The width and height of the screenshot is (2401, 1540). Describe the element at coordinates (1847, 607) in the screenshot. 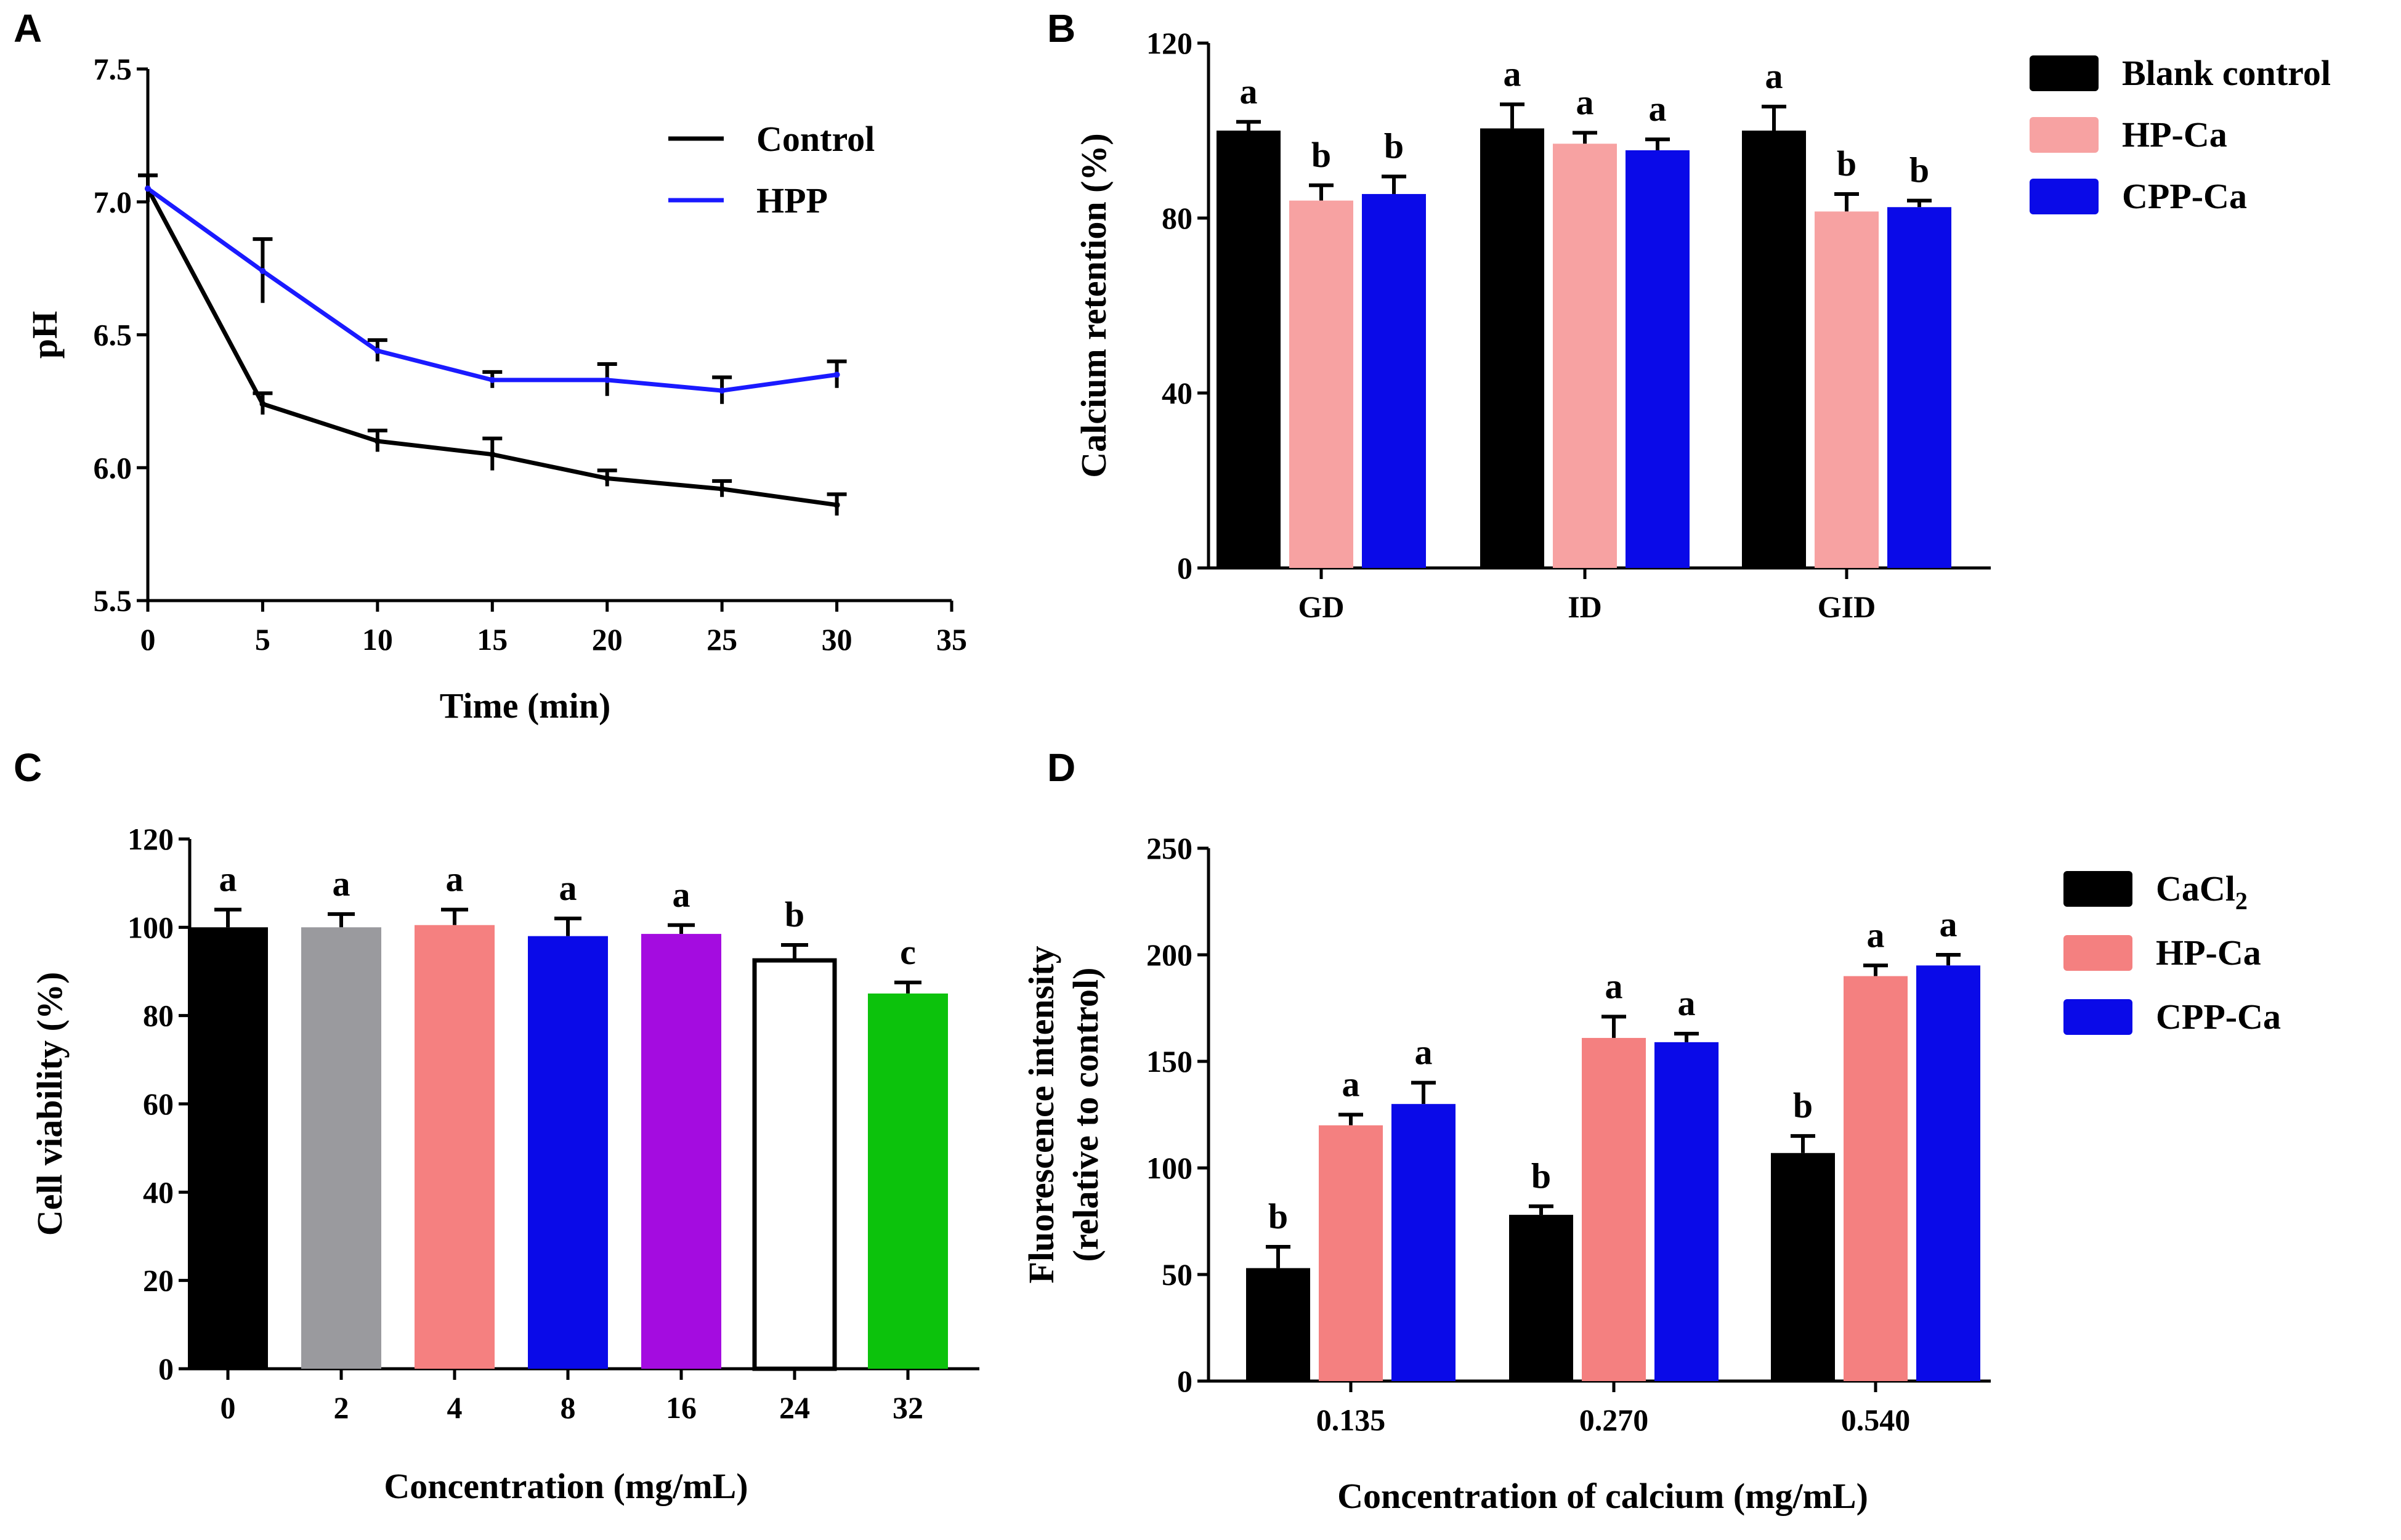

I see `panel-b-x-tick-label: GID` at that location.